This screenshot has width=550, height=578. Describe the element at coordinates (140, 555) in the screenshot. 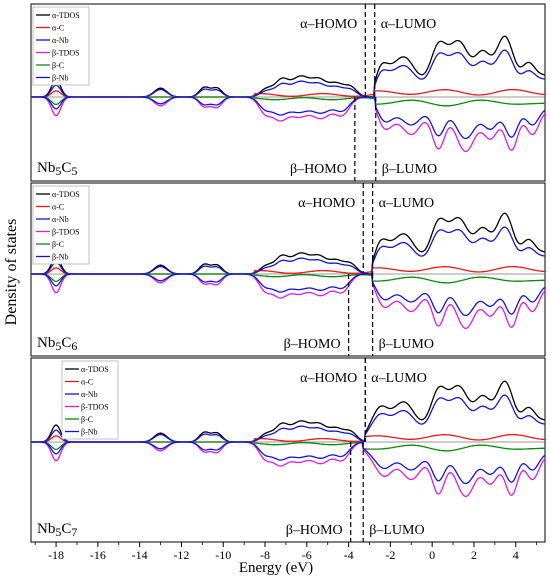

I see `x-tick-label: -14` at that location.